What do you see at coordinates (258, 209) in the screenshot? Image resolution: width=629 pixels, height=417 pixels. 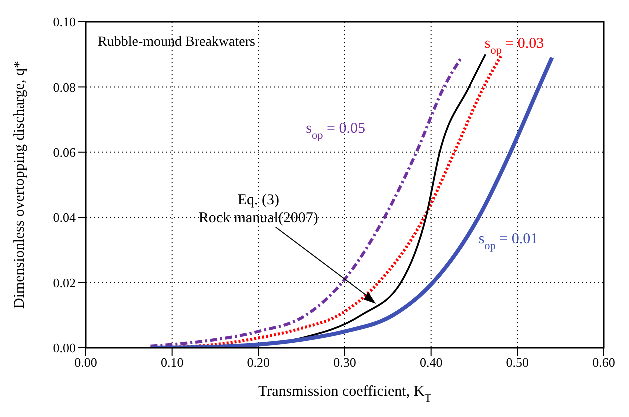 I see `text: Eq. (3) Rock manual(2007)` at bounding box center [258, 209].